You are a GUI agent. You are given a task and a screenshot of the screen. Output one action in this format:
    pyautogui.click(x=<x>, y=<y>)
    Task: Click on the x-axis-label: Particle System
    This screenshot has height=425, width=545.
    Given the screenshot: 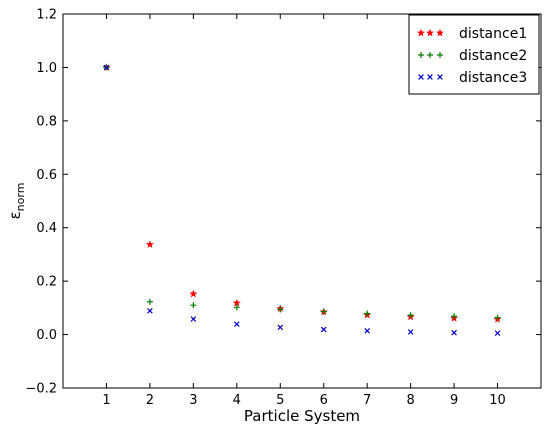 What is the action you would take?
    pyautogui.click(x=302, y=416)
    